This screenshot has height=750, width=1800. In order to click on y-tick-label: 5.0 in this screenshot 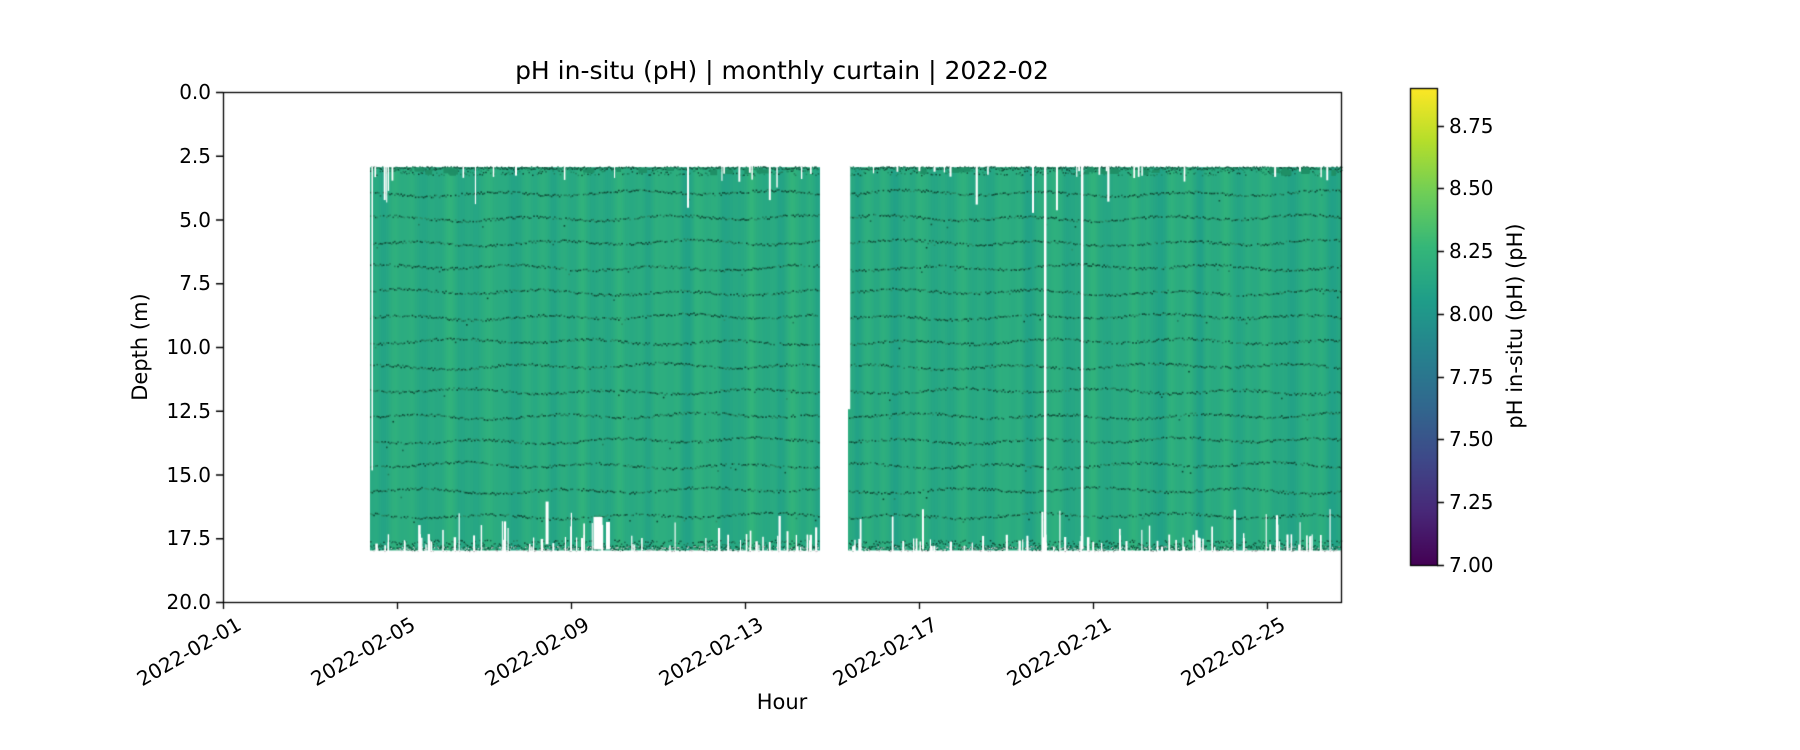, I will do `click(195, 219)`.